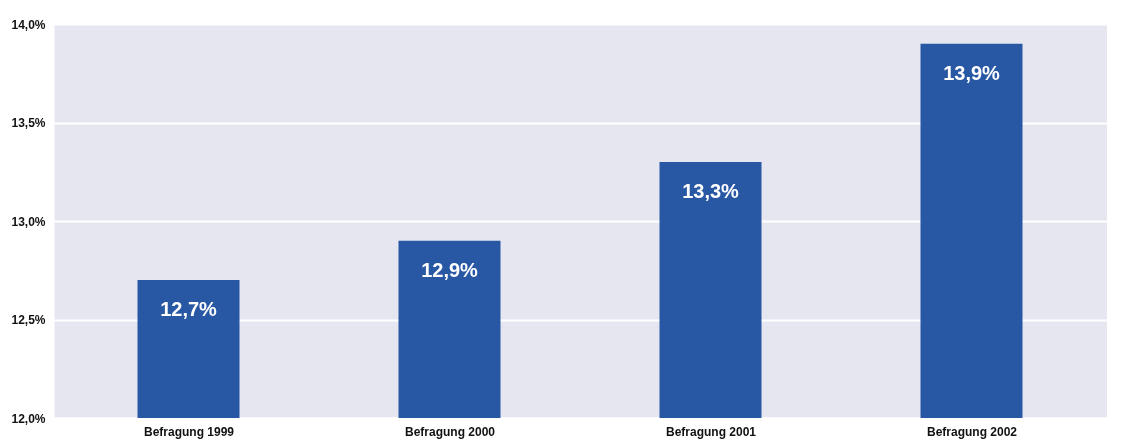 The width and height of the screenshot is (1127, 445). Describe the element at coordinates (450, 269) in the screenshot. I see `data-label: 12,9%` at that location.